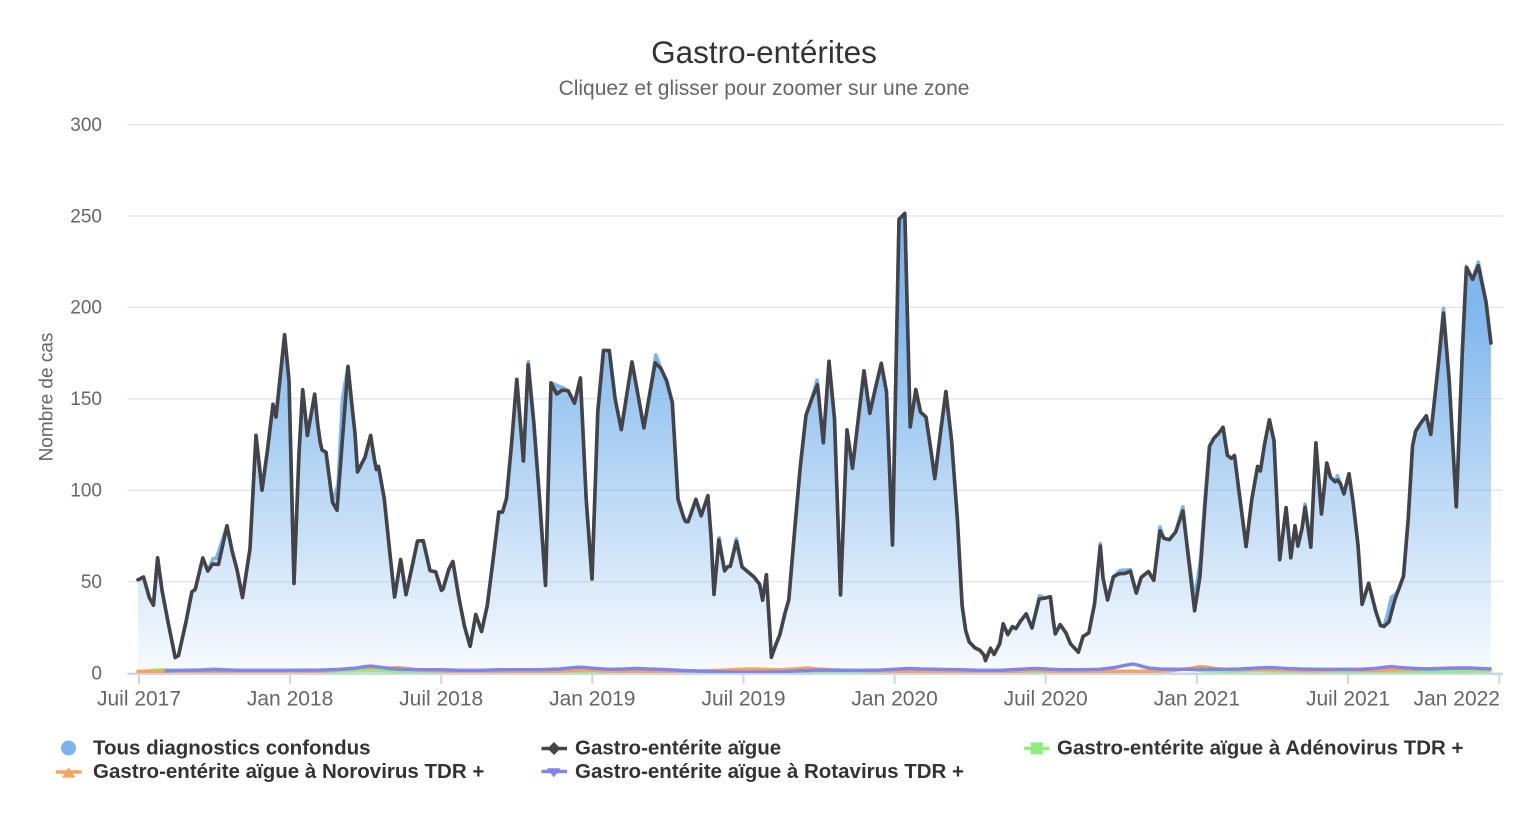 The width and height of the screenshot is (1528, 837). What do you see at coordinates (1046, 699) in the screenshot?
I see `svg-text: Juil 2020` at bounding box center [1046, 699].